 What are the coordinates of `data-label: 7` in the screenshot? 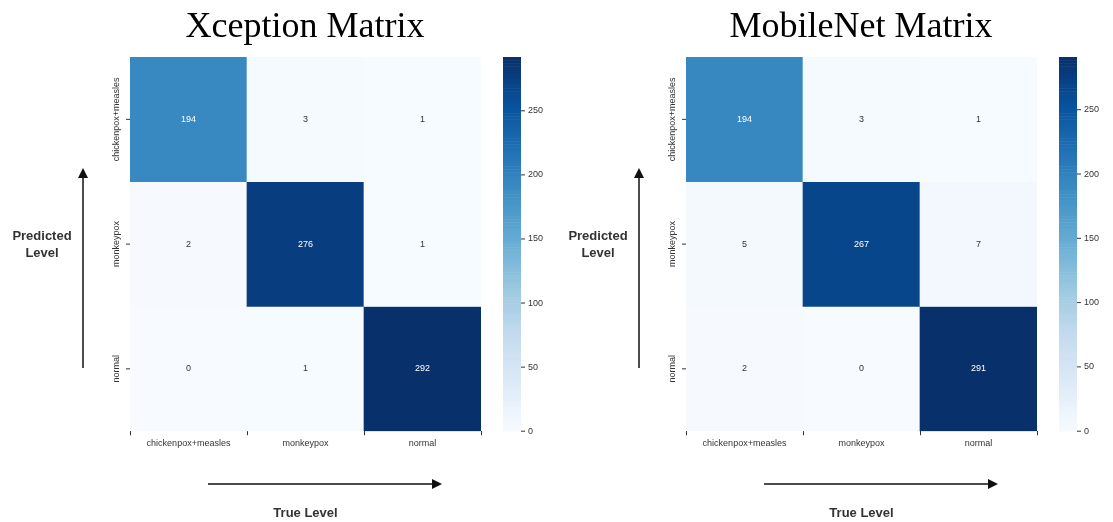 It's located at (978, 243).